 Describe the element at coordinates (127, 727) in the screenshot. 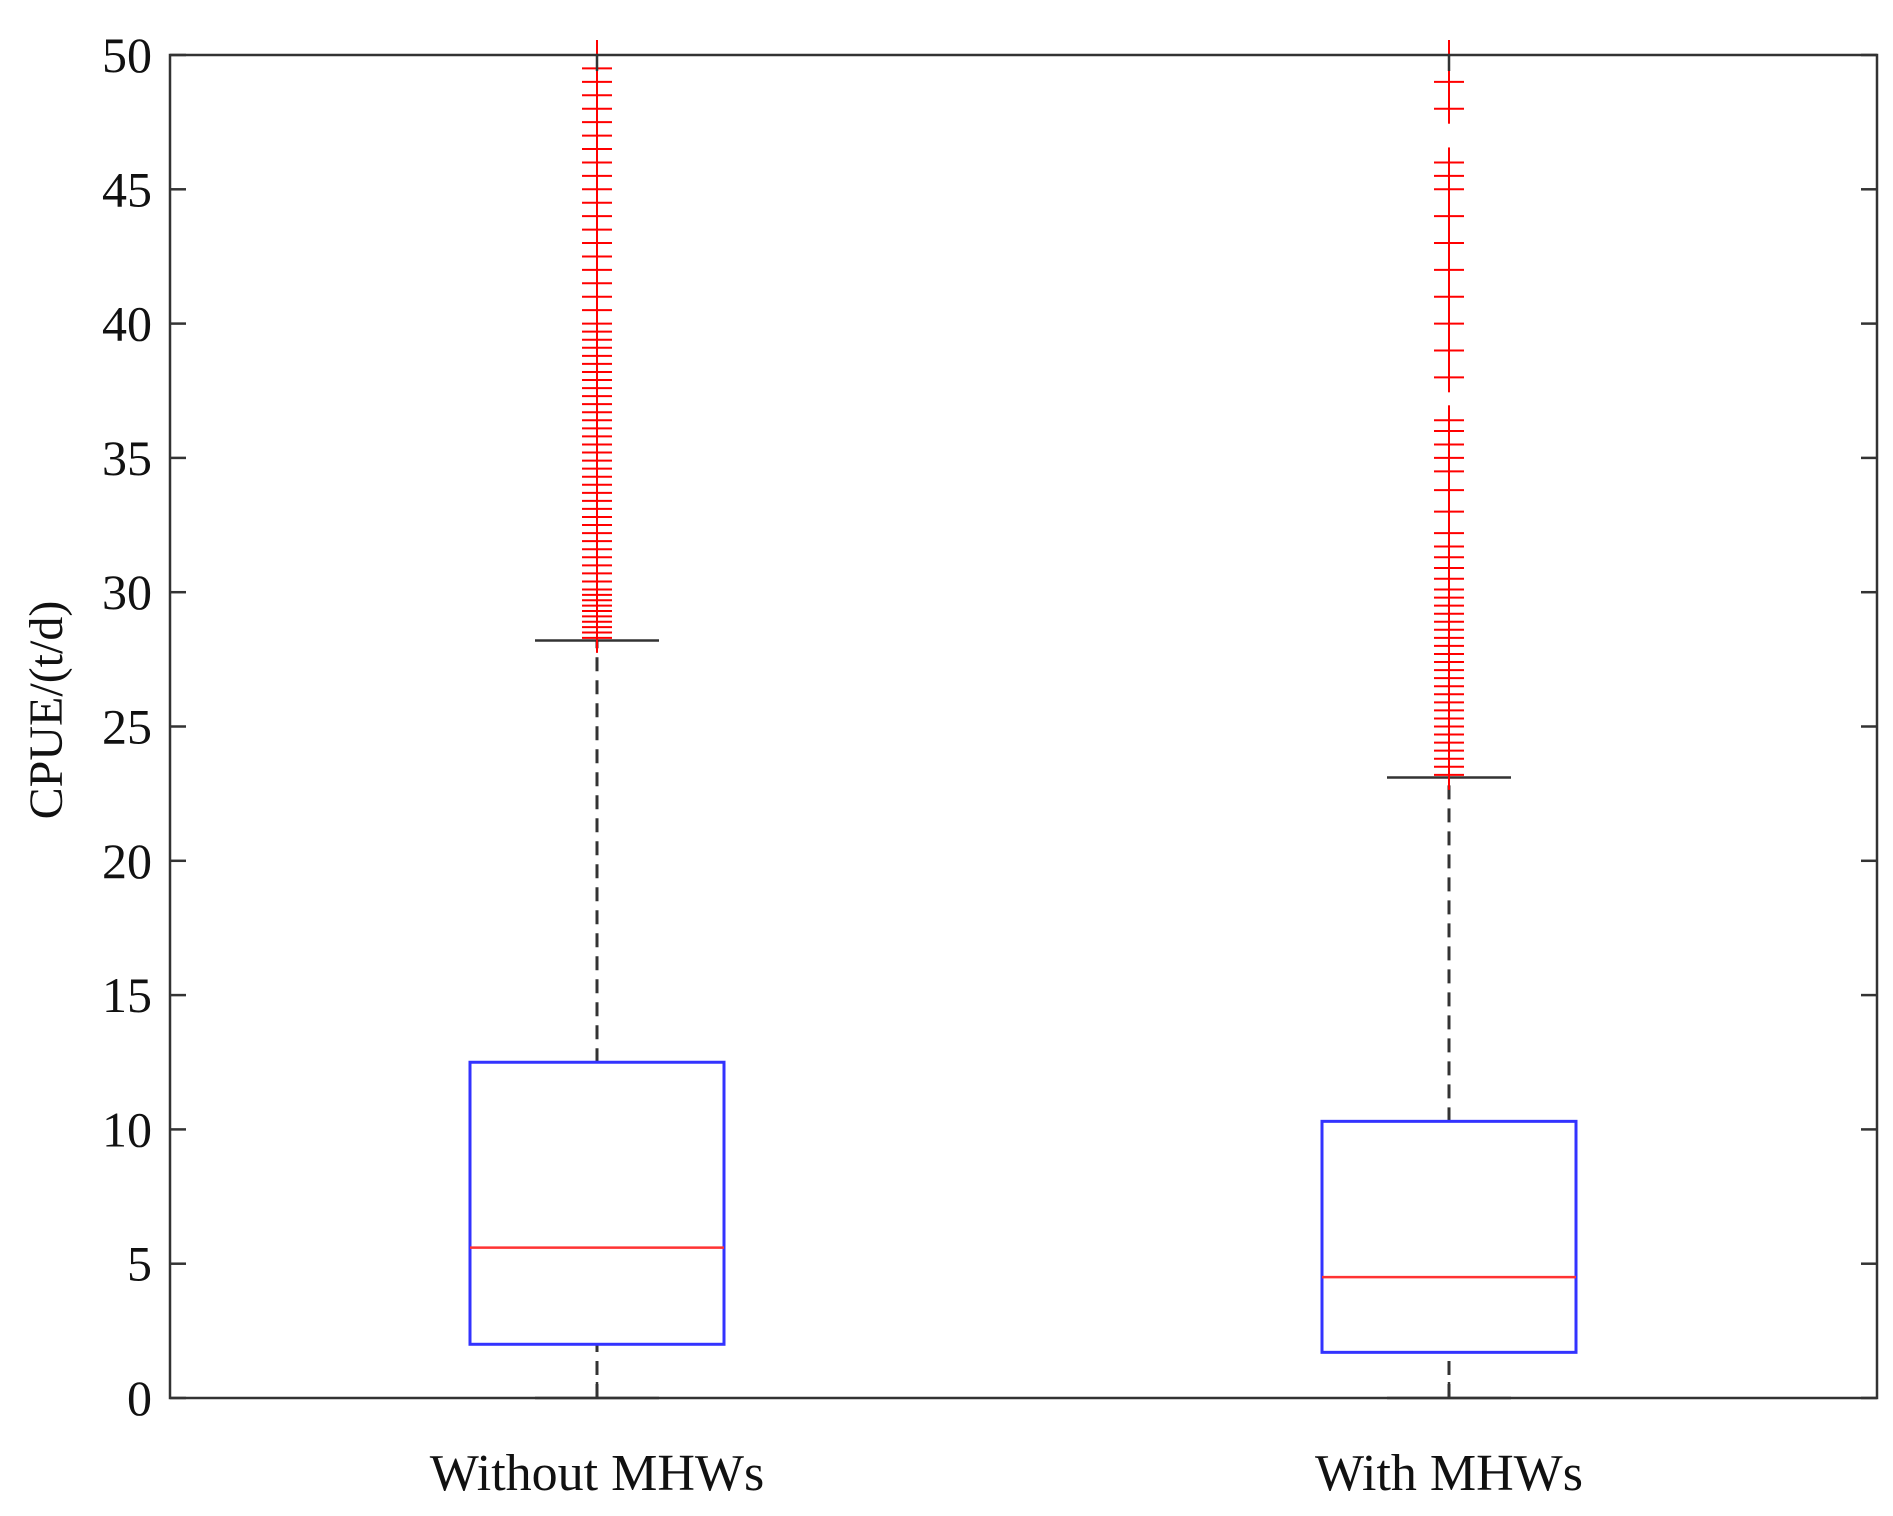

I see `y-tick-label: 25` at that location.